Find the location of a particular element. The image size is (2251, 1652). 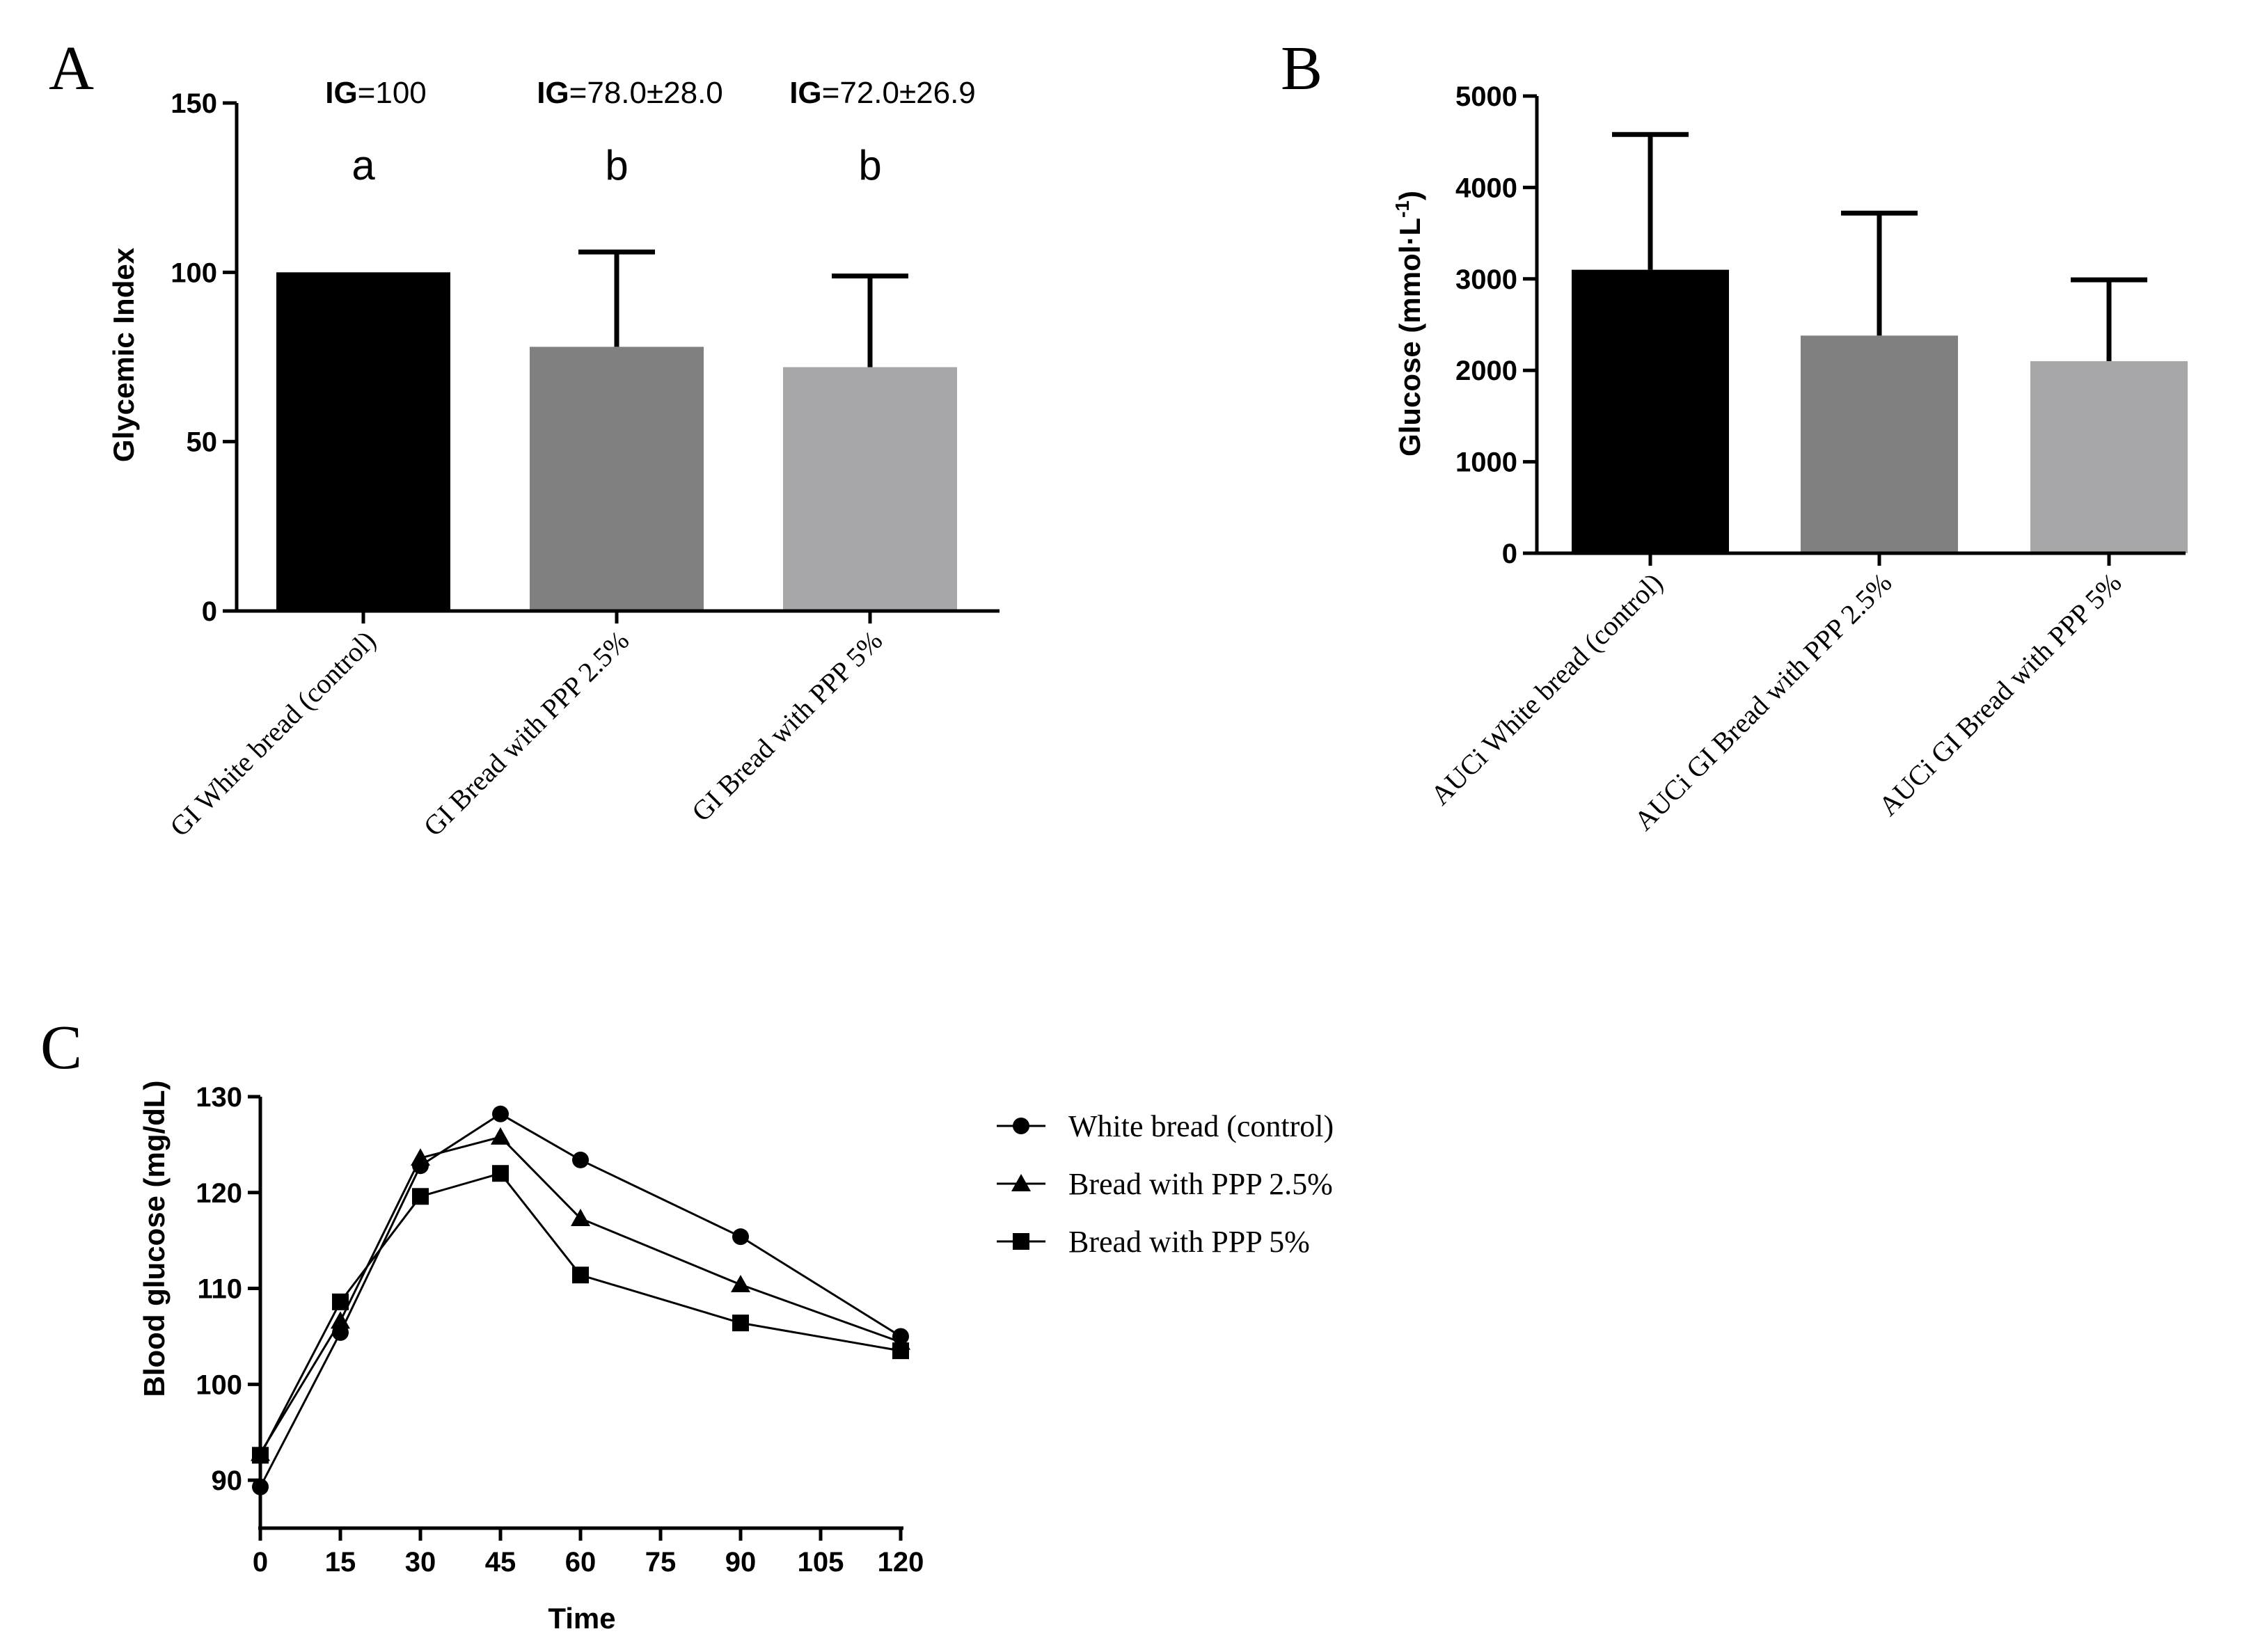

ig-annotation-value: =72.0±26.9 is located at coordinates (899, 93).